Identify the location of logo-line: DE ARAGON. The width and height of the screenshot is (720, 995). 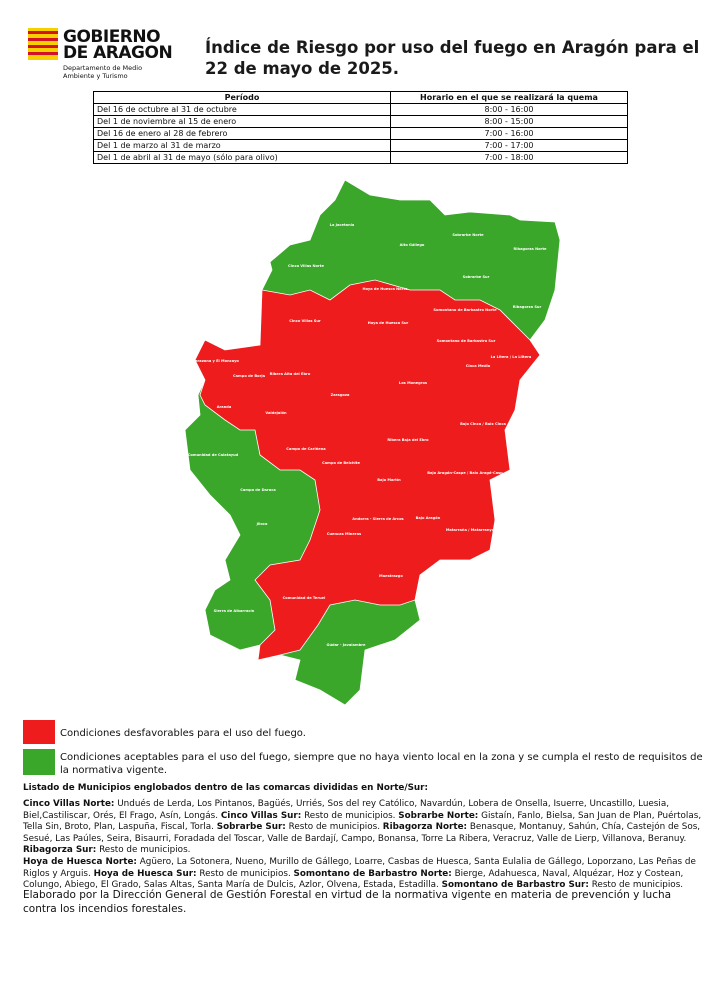
(118, 53).